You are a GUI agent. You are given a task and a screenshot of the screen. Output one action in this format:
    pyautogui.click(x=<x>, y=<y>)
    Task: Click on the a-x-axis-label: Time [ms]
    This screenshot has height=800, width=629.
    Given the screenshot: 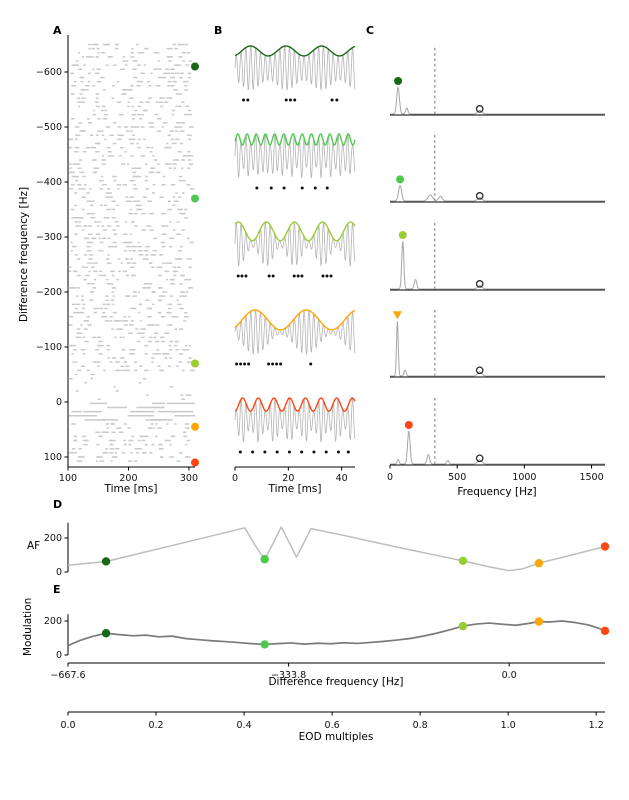 What is the action you would take?
    pyautogui.click(x=131, y=489)
    